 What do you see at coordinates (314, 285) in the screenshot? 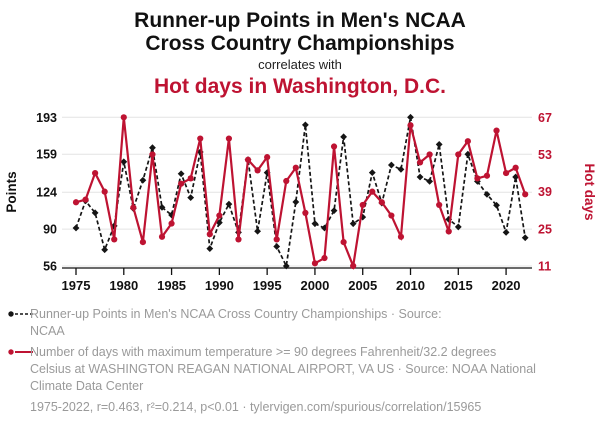
I see `x-tick-label: 2000` at bounding box center [314, 285].